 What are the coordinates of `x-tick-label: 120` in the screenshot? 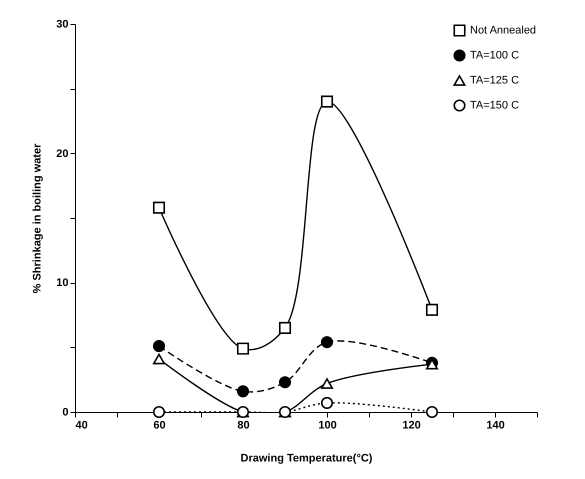 It's located at (411, 426).